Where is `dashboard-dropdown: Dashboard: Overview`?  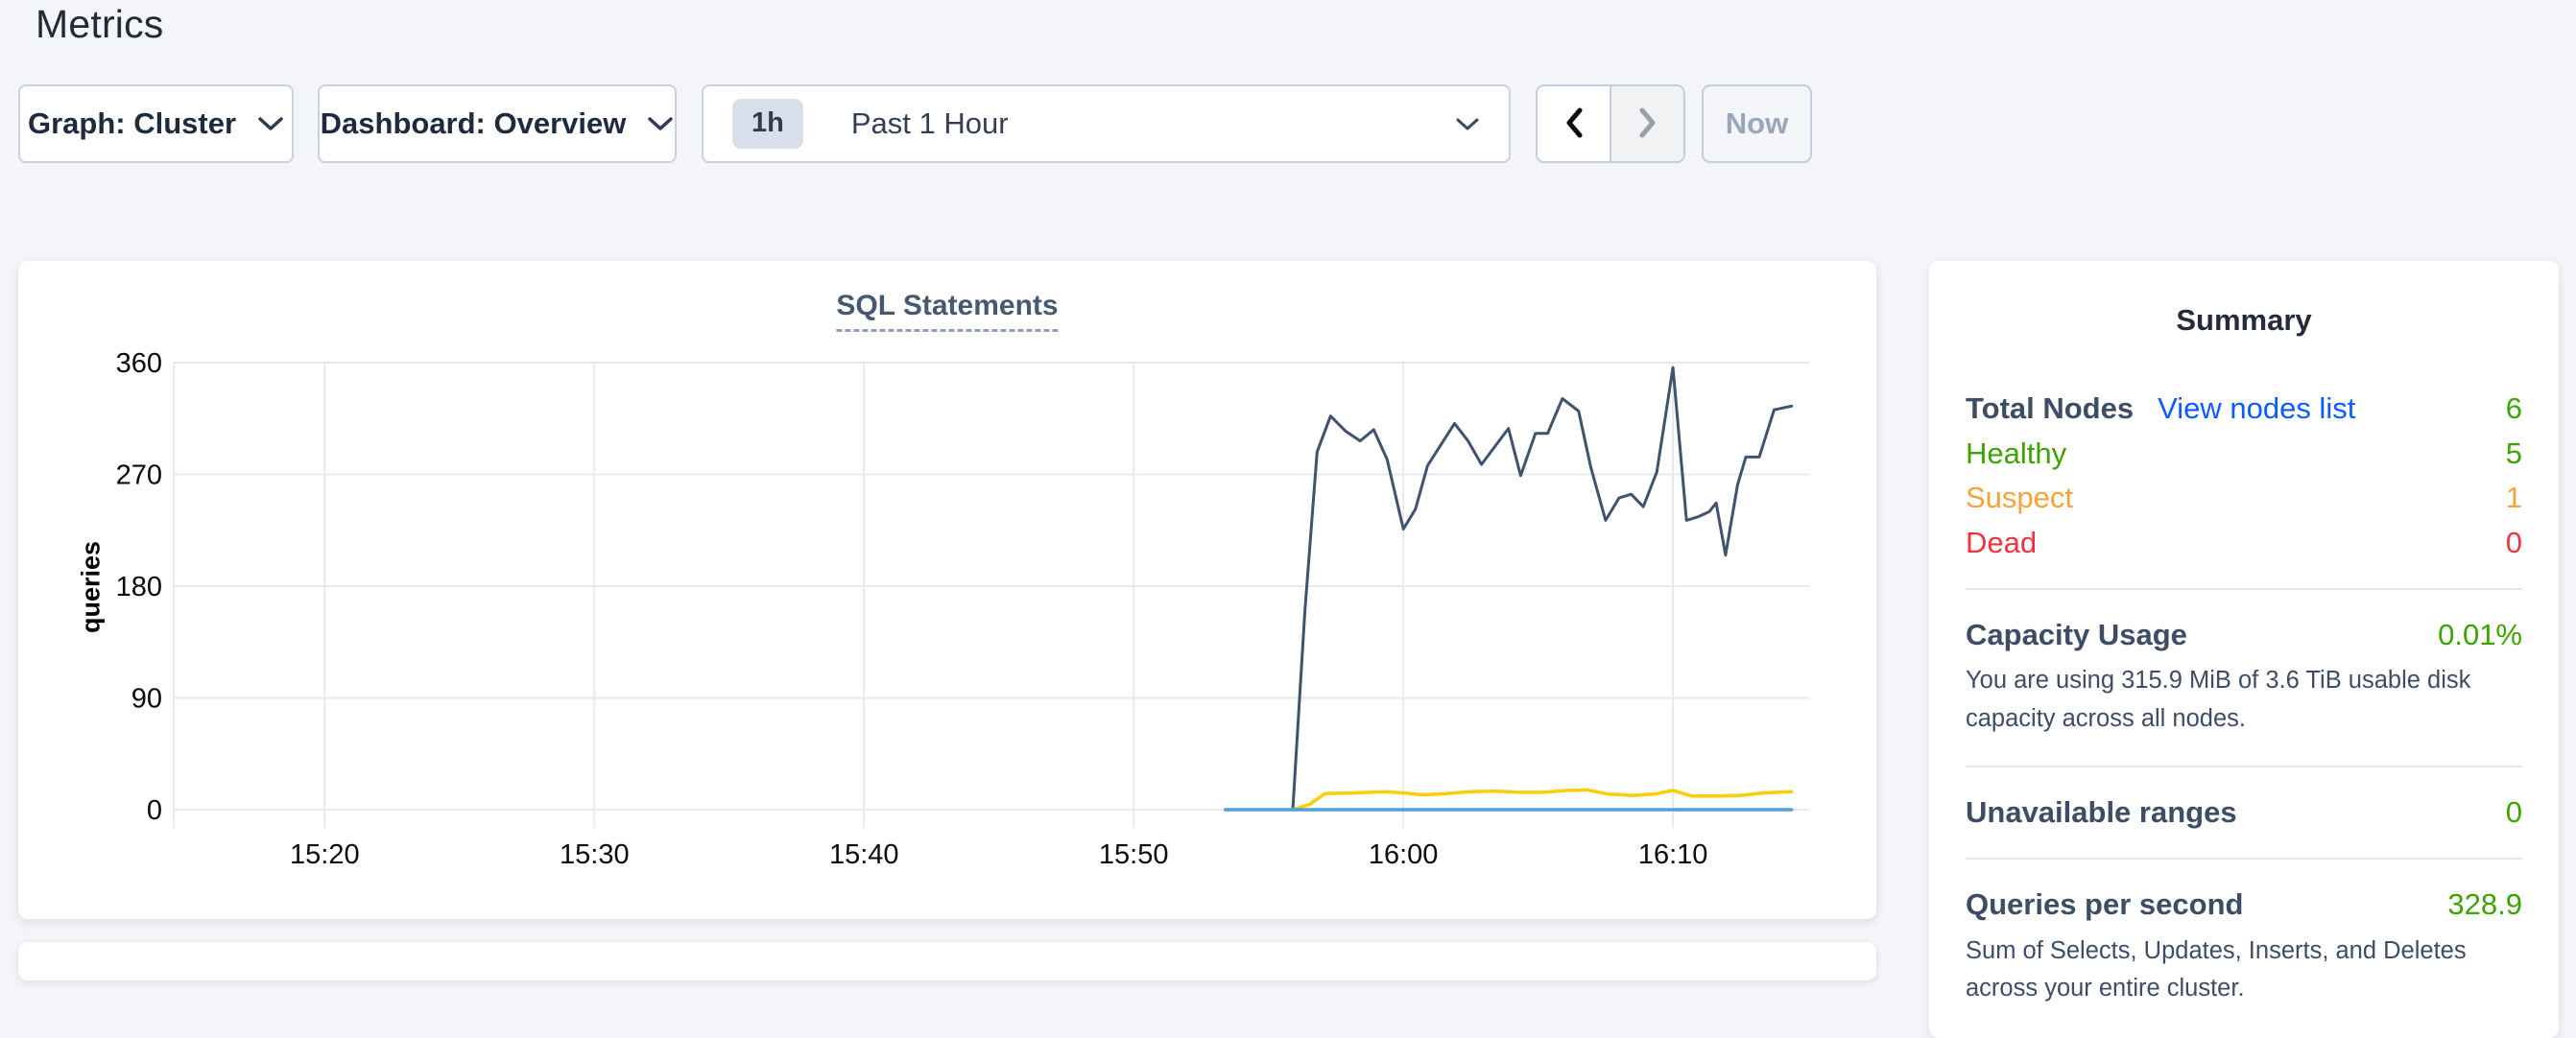 dashboard-dropdown: Dashboard: Overview is located at coordinates (497, 123).